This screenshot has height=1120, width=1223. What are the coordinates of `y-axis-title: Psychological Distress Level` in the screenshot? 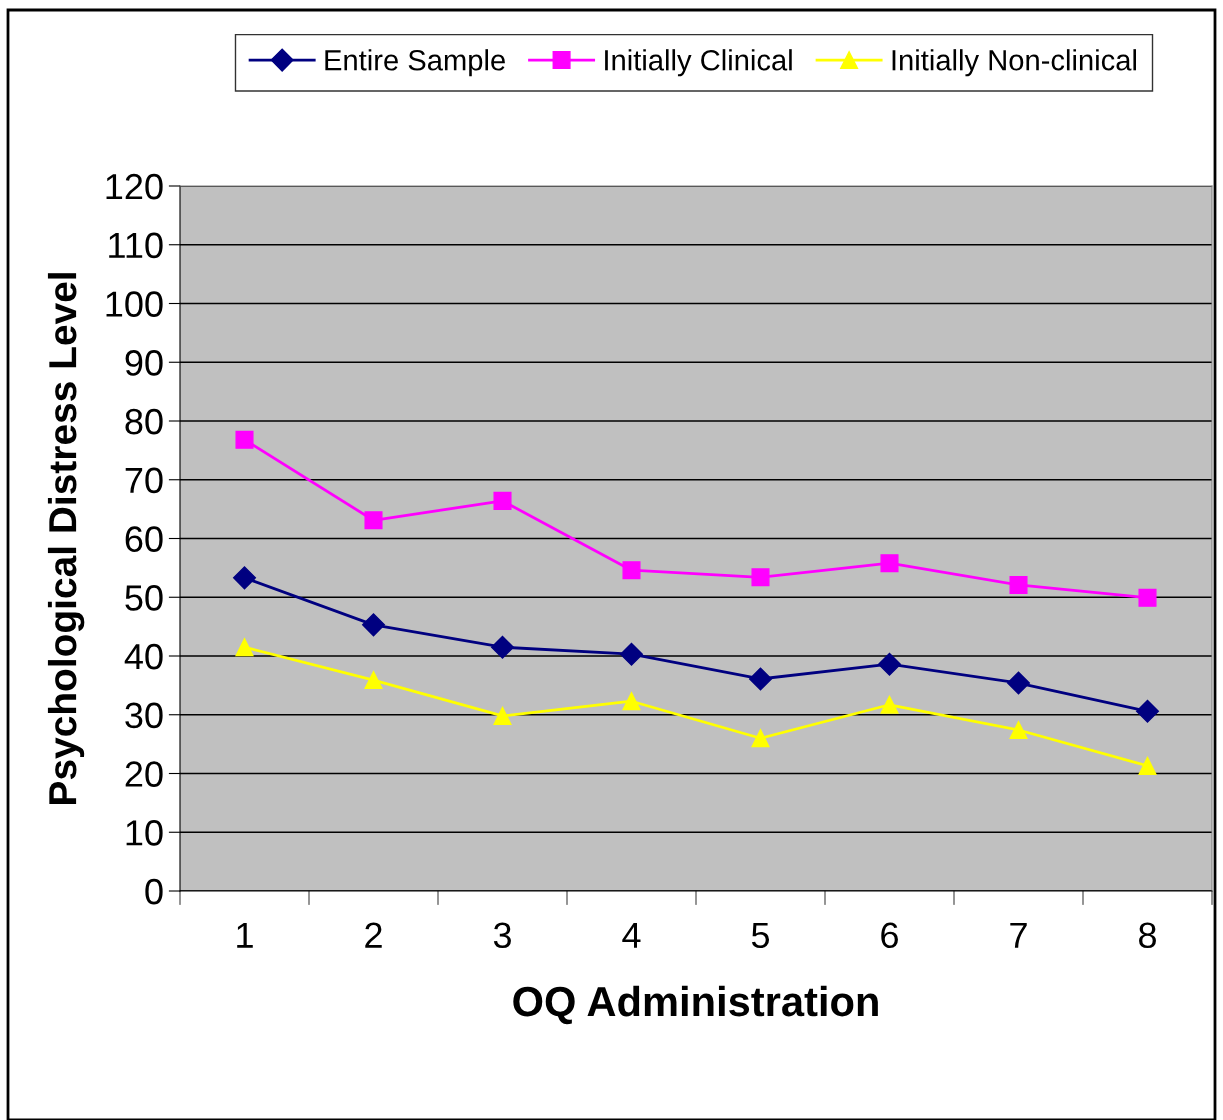 It's located at (66, 538).